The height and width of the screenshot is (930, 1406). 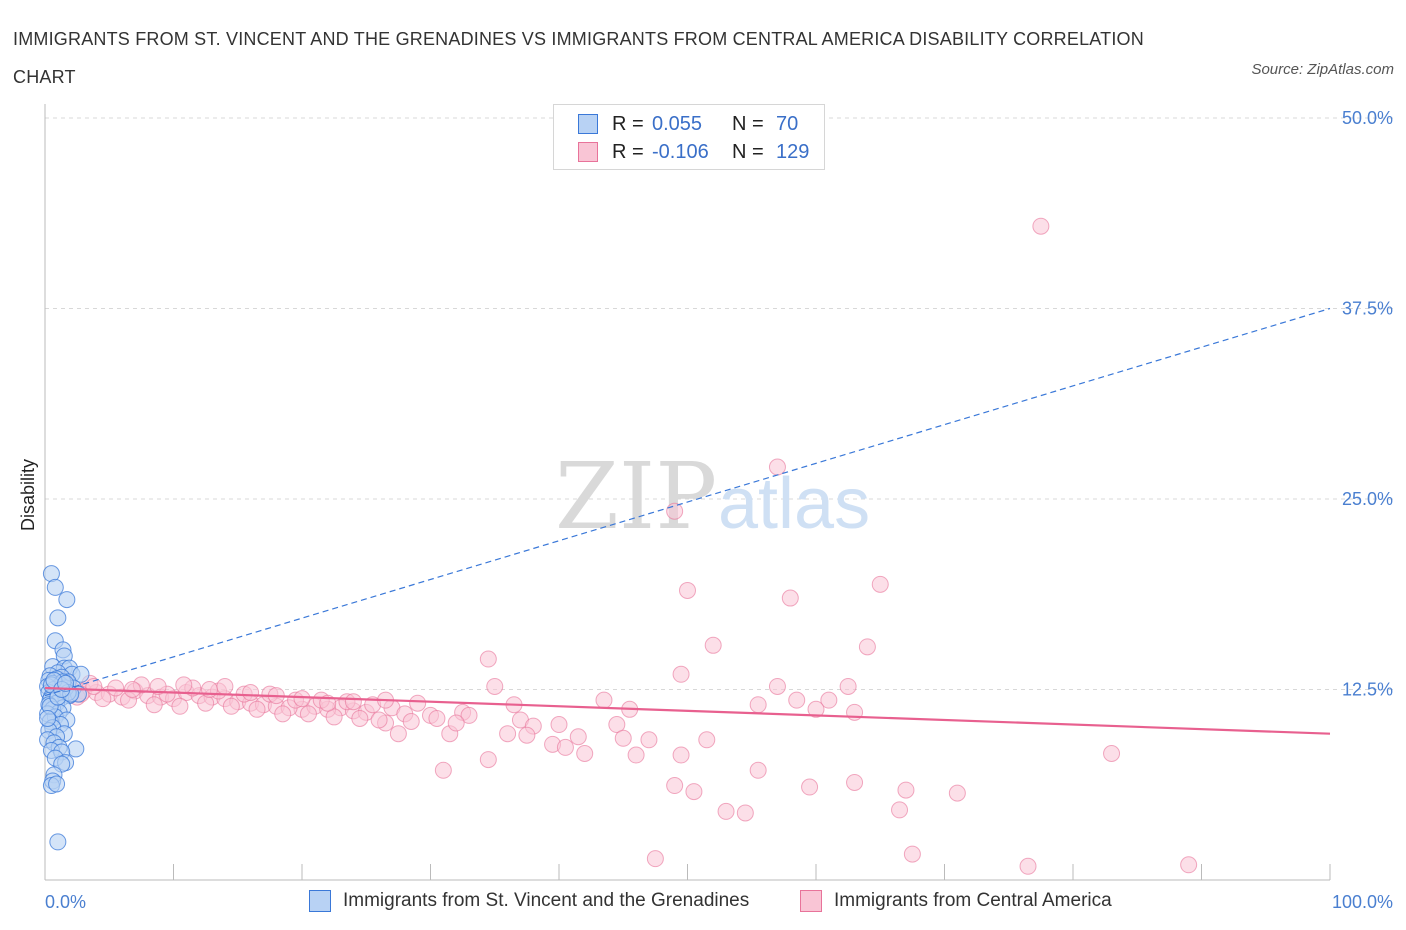 I want to click on bottom-legend-swatch-st-vincent, so click(x=320, y=901).